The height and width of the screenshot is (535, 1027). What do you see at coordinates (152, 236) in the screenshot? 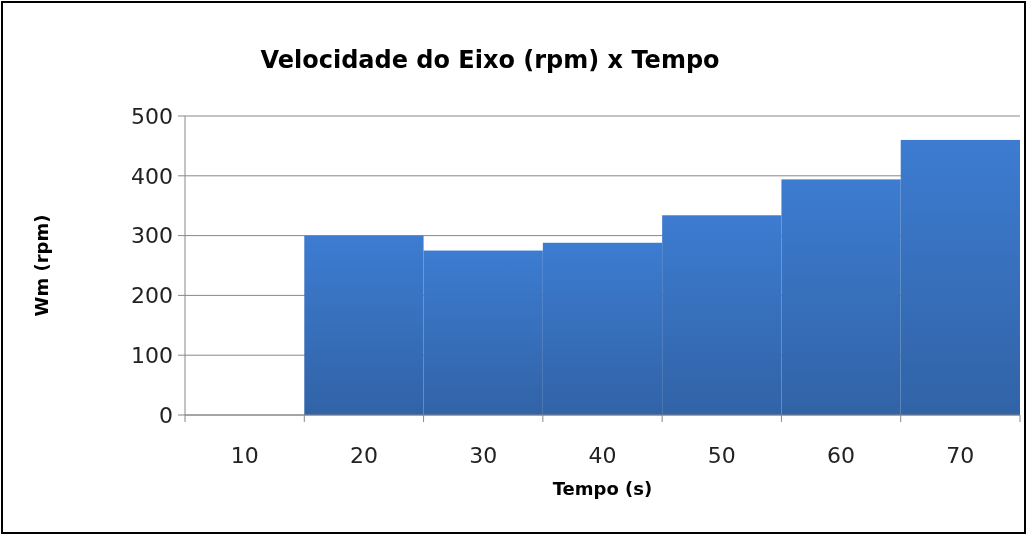
I see `y-tick-label: 300` at bounding box center [152, 236].